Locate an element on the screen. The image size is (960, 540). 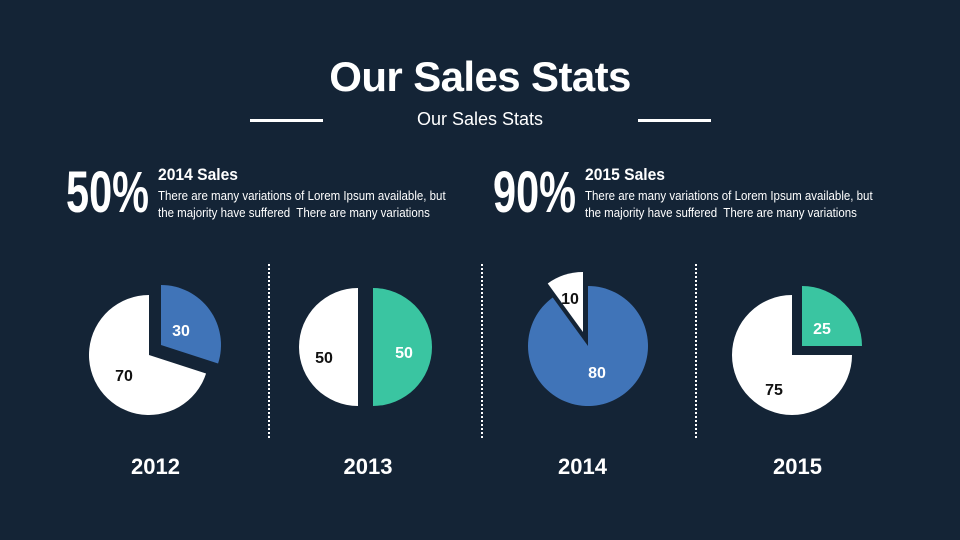
pie-chart-2015: 25 75 2015 is located at coordinates (797, 382).